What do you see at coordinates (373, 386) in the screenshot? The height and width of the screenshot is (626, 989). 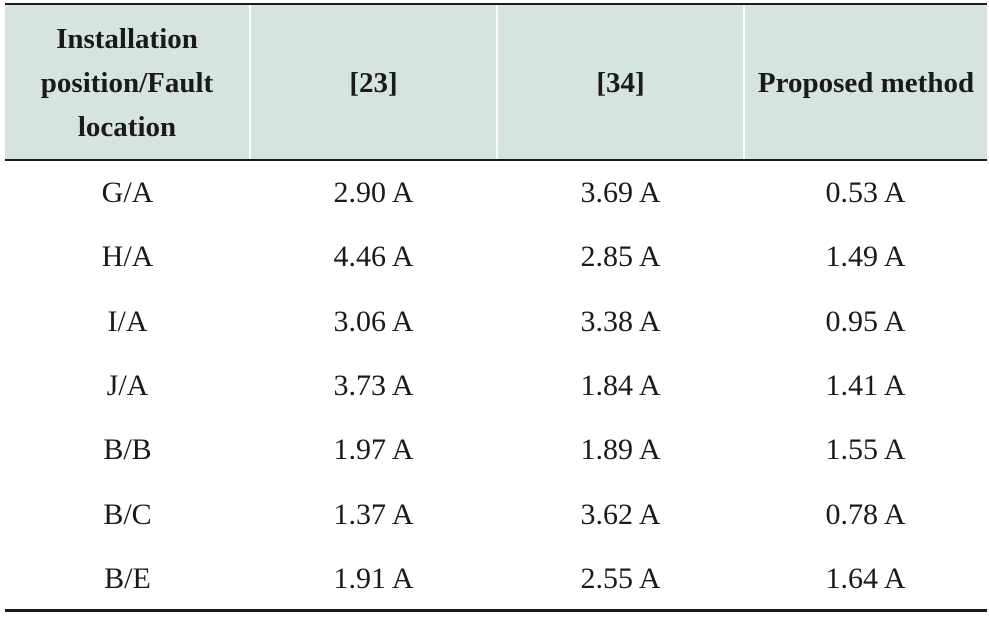 I see `cell-ref-23: 3.73 A` at bounding box center [373, 386].